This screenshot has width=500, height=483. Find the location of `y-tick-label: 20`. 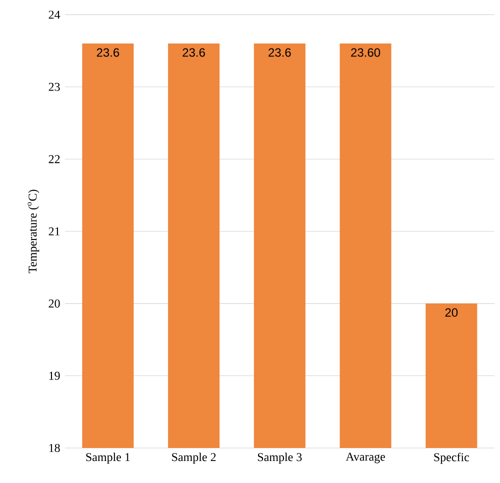

y-tick-label: 20 is located at coordinates (54, 304).